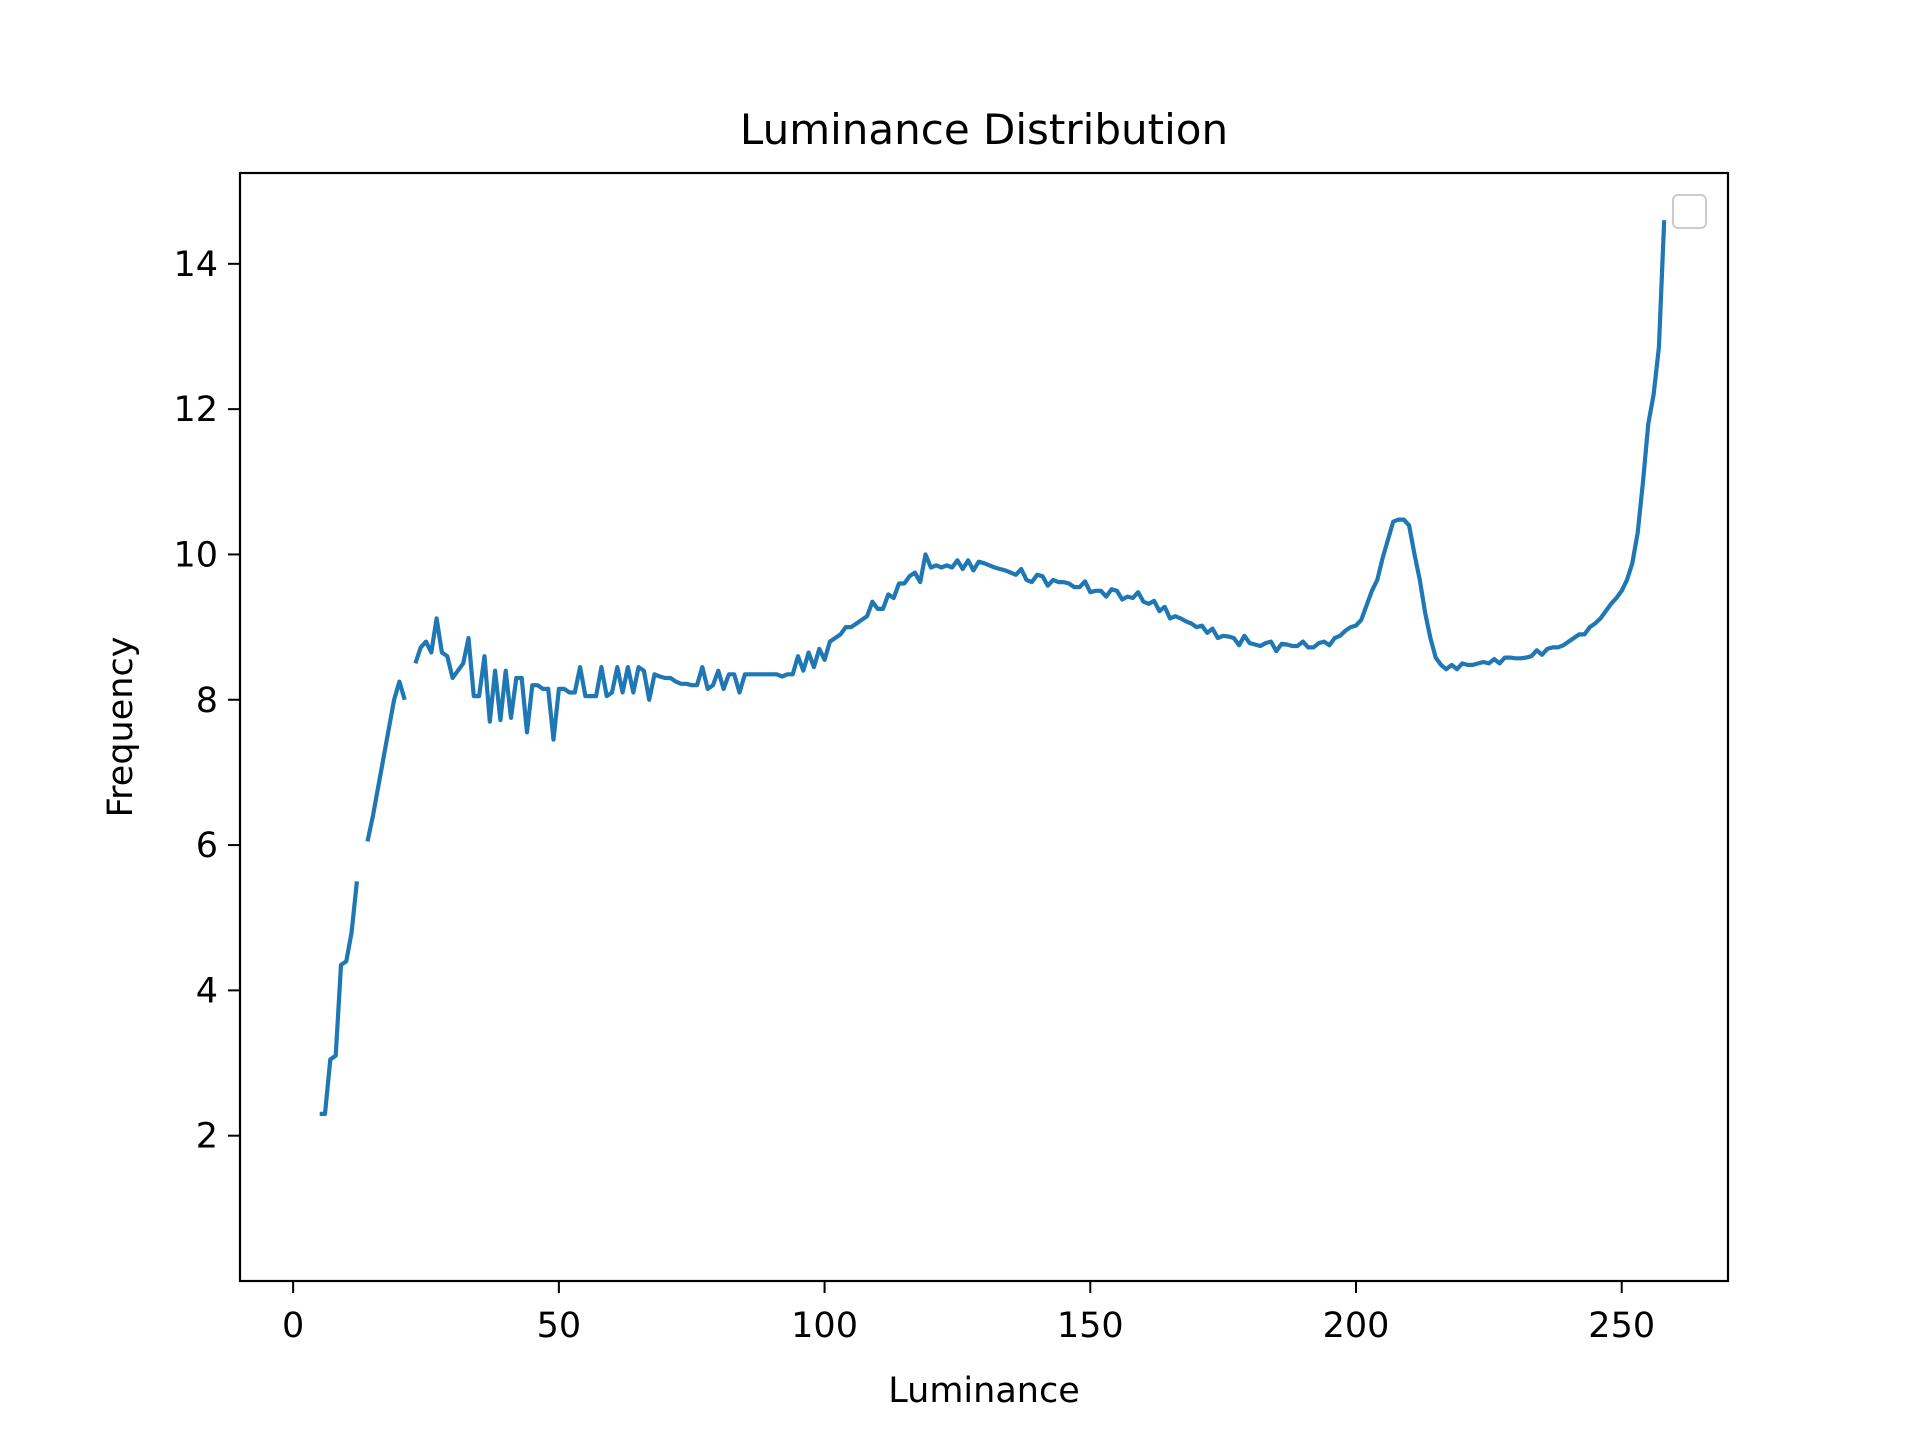 Image resolution: width=1920 pixels, height=1440 pixels. I want to click on x-axis-label: Luminance, so click(983, 1391).